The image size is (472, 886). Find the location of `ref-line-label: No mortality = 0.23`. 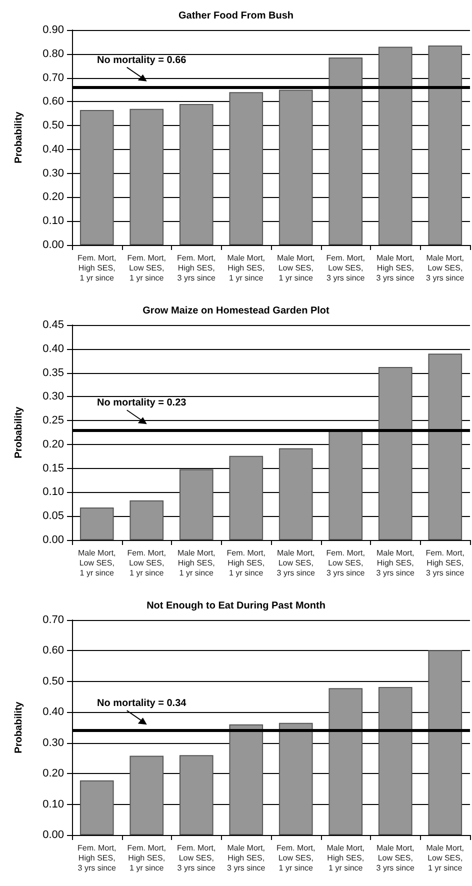

ref-line-label: No mortality = 0.23 is located at coordinates (142, 403).